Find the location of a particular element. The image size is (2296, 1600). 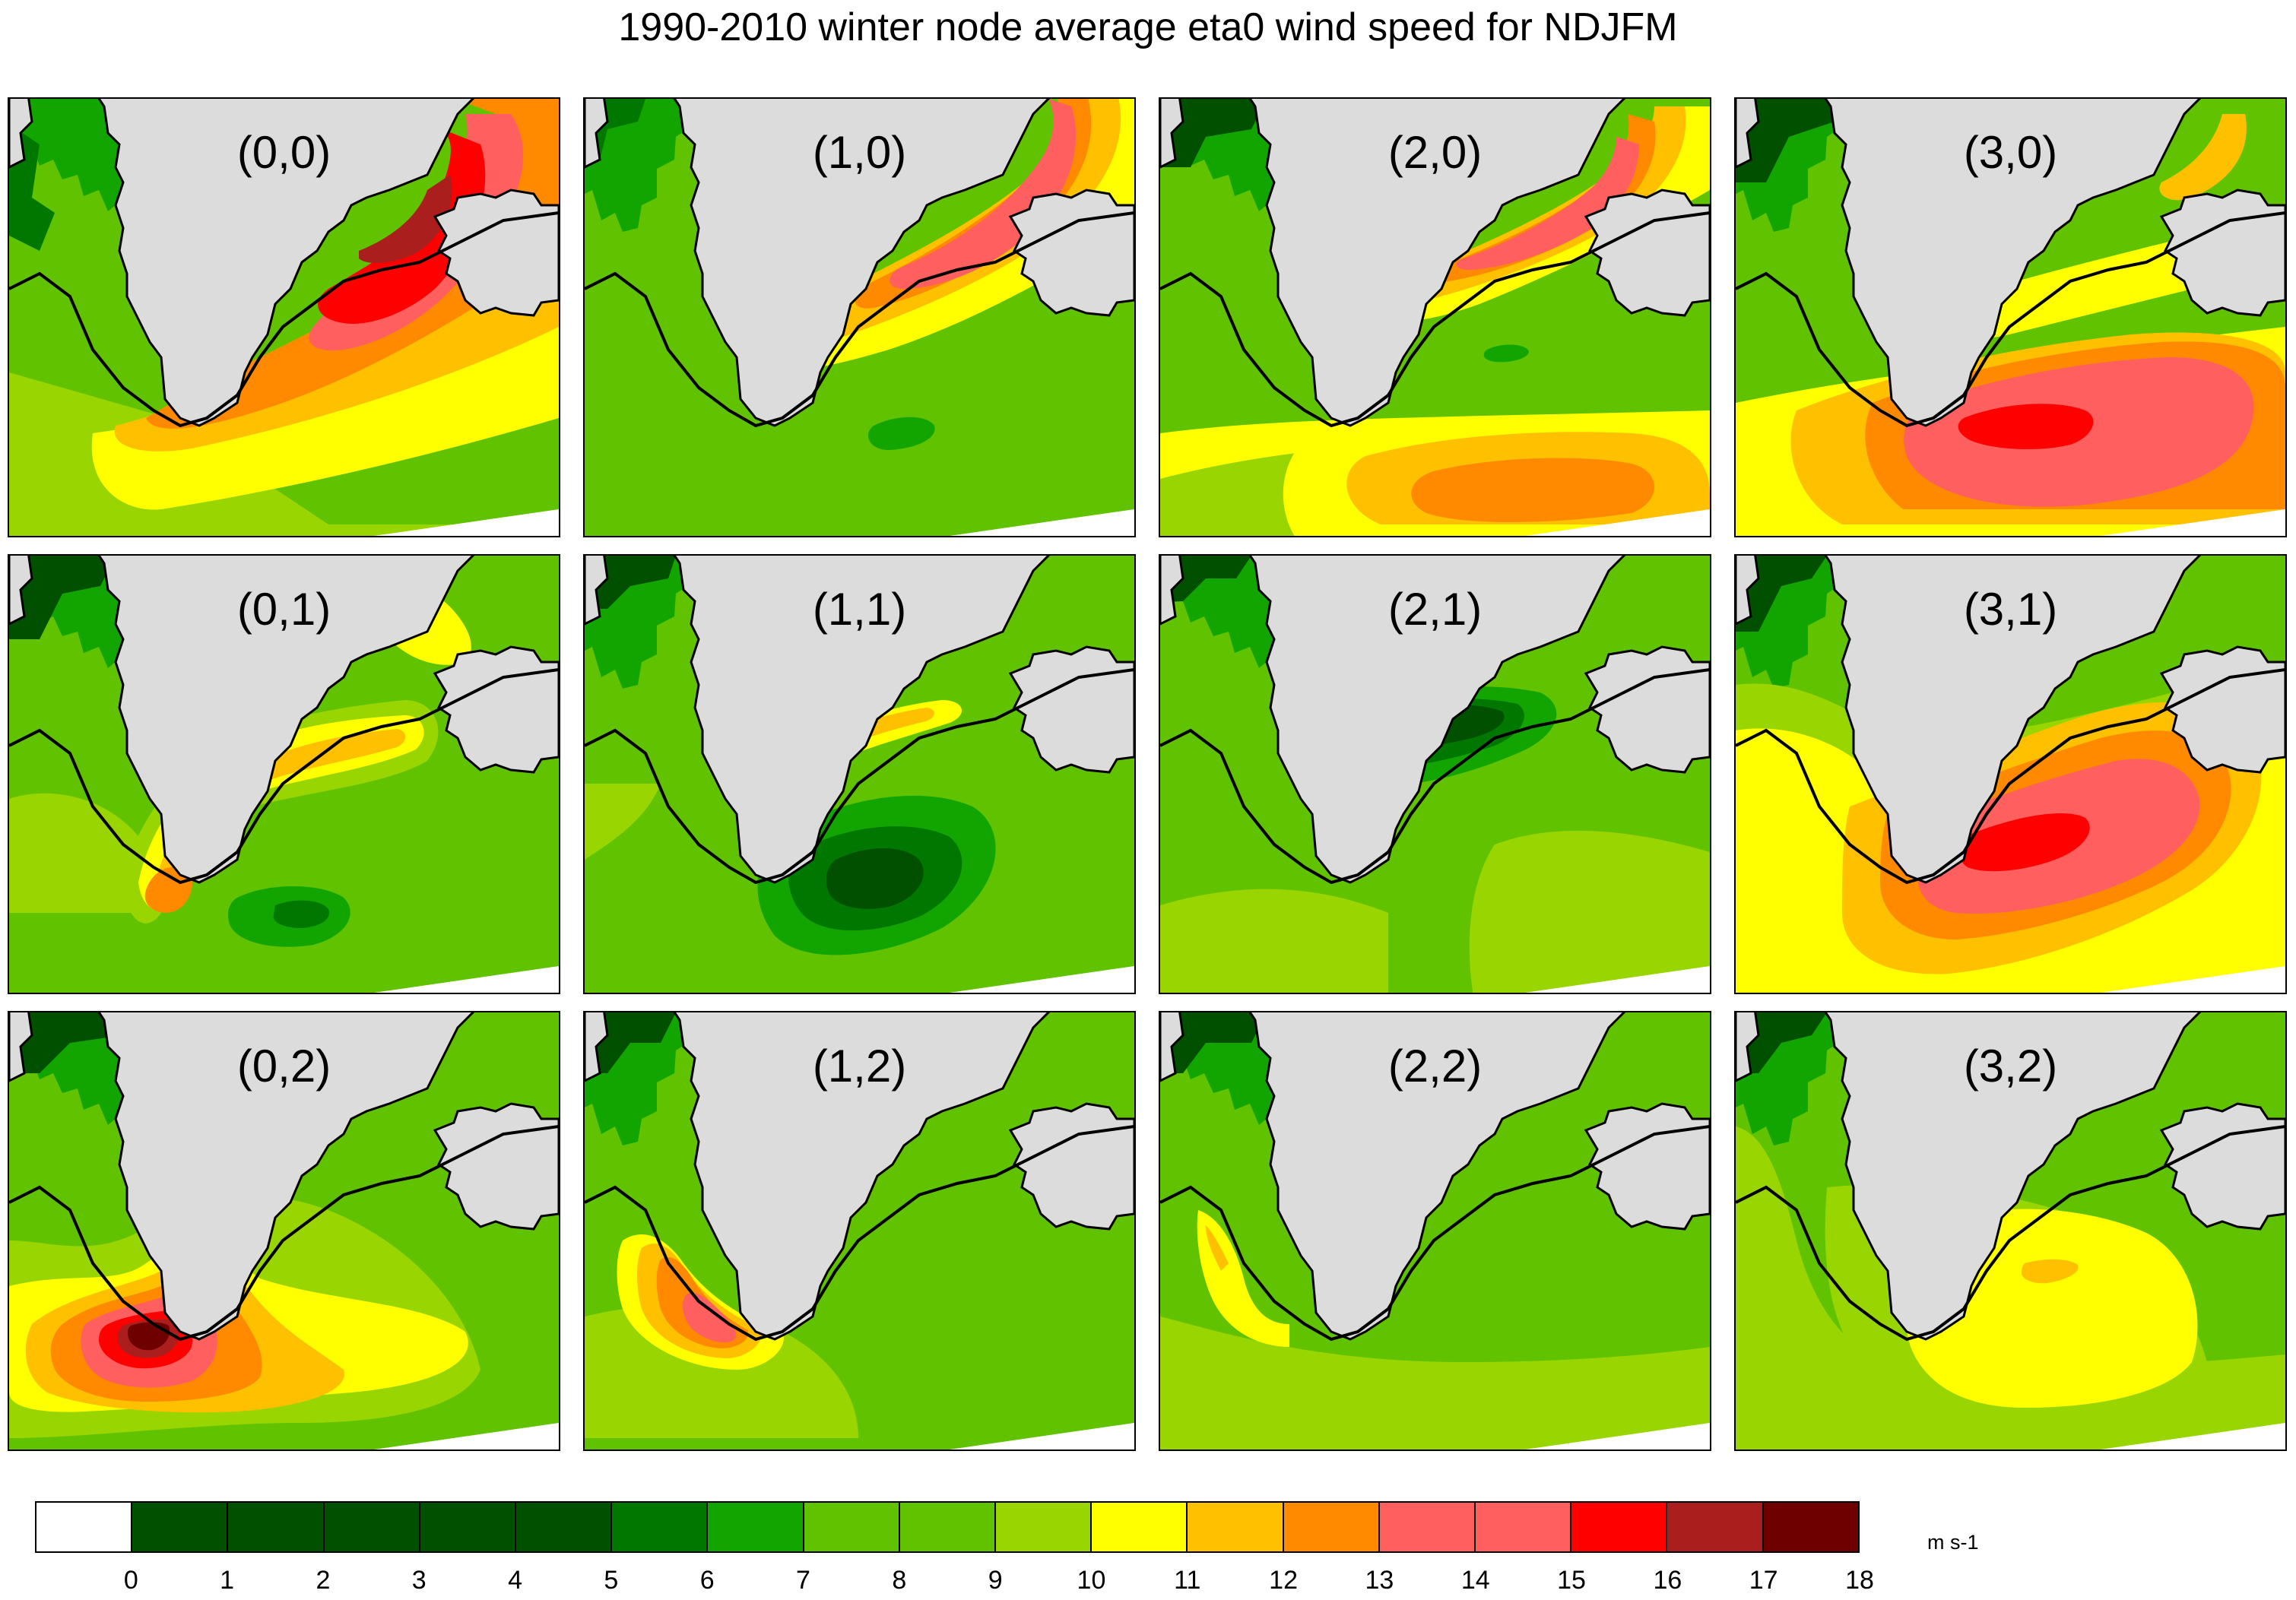

colorbar-tick-label: 7 is located at coordinates (803, 1580).